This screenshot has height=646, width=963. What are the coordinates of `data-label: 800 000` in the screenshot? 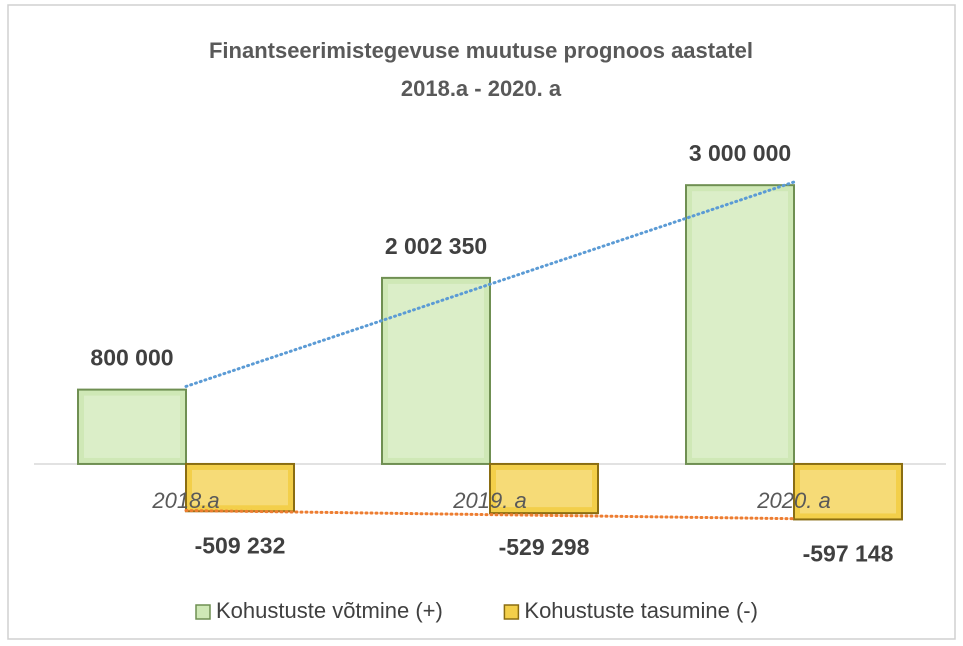 It's located at (131, 358).